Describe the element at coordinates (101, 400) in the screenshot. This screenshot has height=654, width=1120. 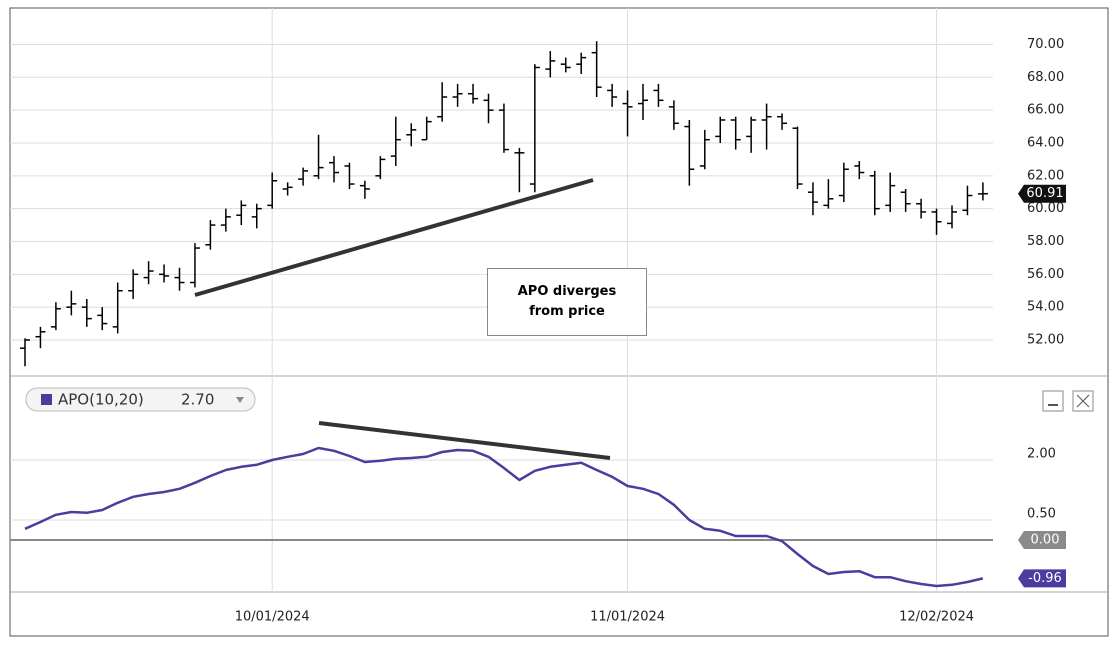
I see `indicator-name: APO(10,20)` at that location.